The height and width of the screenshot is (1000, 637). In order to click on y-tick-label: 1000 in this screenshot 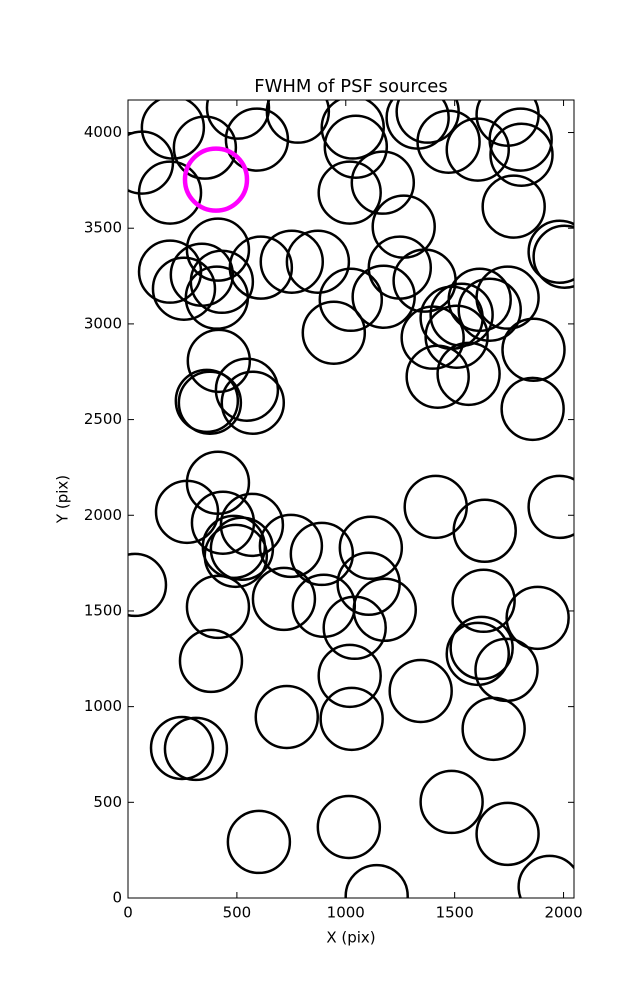, I will do `click(103, 706)`.